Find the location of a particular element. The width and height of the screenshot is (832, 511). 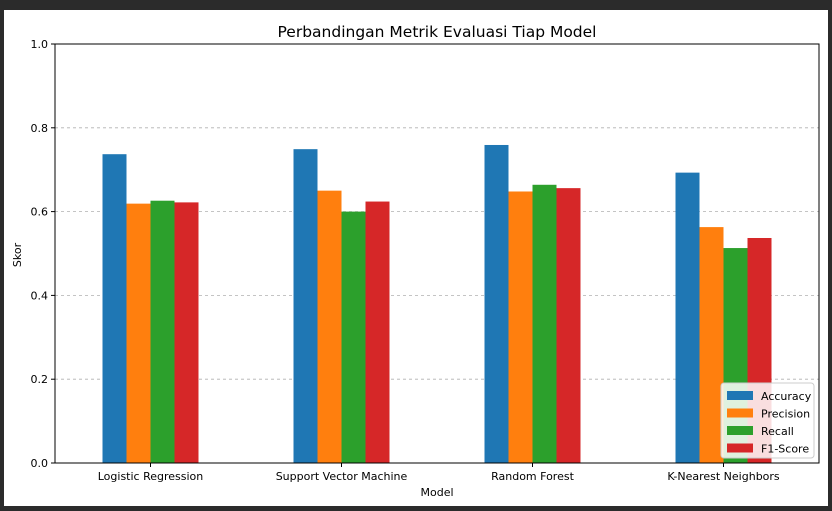

y-tick-label: 0.4 is located at coordinates (40, 295).